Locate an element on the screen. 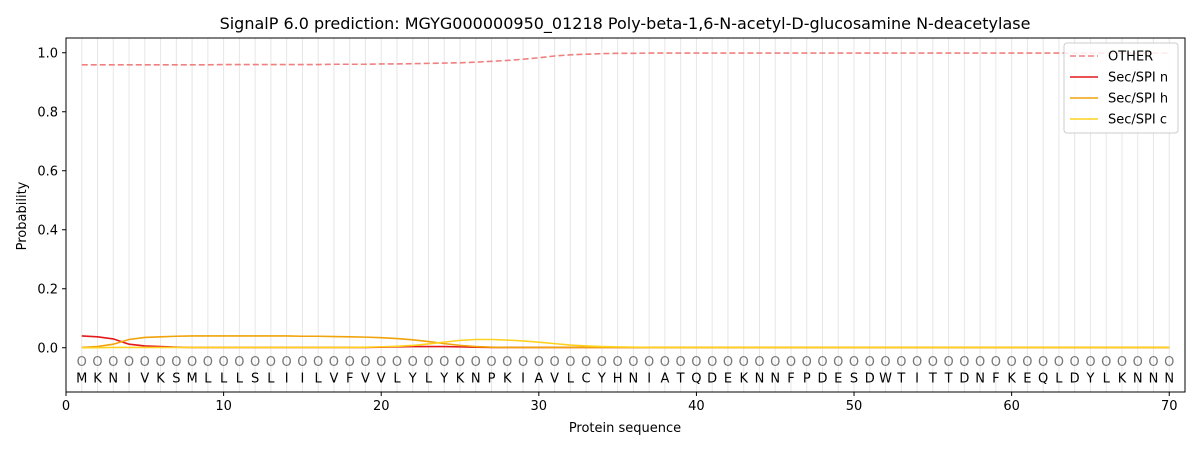 The image size is (1200, 450). legend-label: Sec/SPI h is located at coordinates (1138, 99).